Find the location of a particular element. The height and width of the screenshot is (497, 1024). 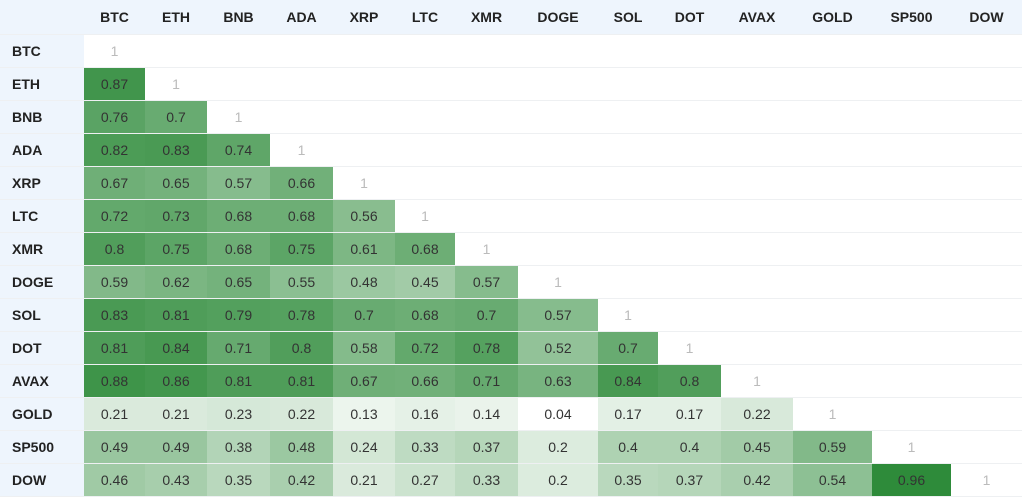

cell: 0.35 is located at coordinates (628, 480).